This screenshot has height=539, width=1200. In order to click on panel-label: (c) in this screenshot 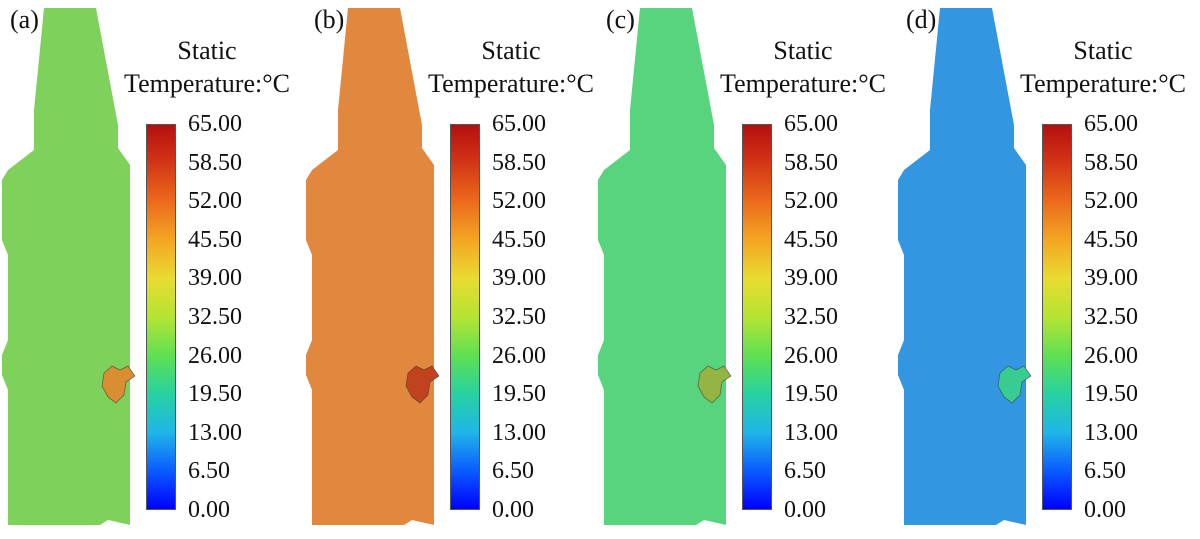, I will do `click(620, 19)`.